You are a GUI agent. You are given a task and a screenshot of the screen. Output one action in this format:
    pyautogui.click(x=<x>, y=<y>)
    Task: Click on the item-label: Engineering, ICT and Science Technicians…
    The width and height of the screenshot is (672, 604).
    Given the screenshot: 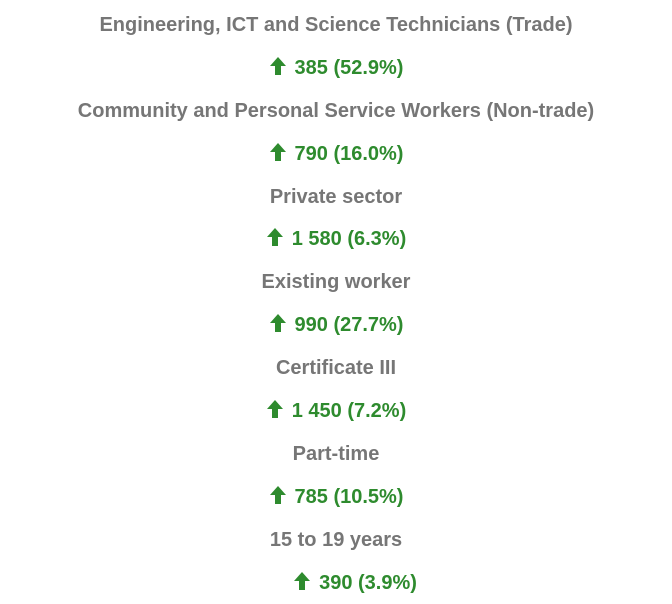 What is the action you would take?
    pyautogui.click(x=336, y=25)
    